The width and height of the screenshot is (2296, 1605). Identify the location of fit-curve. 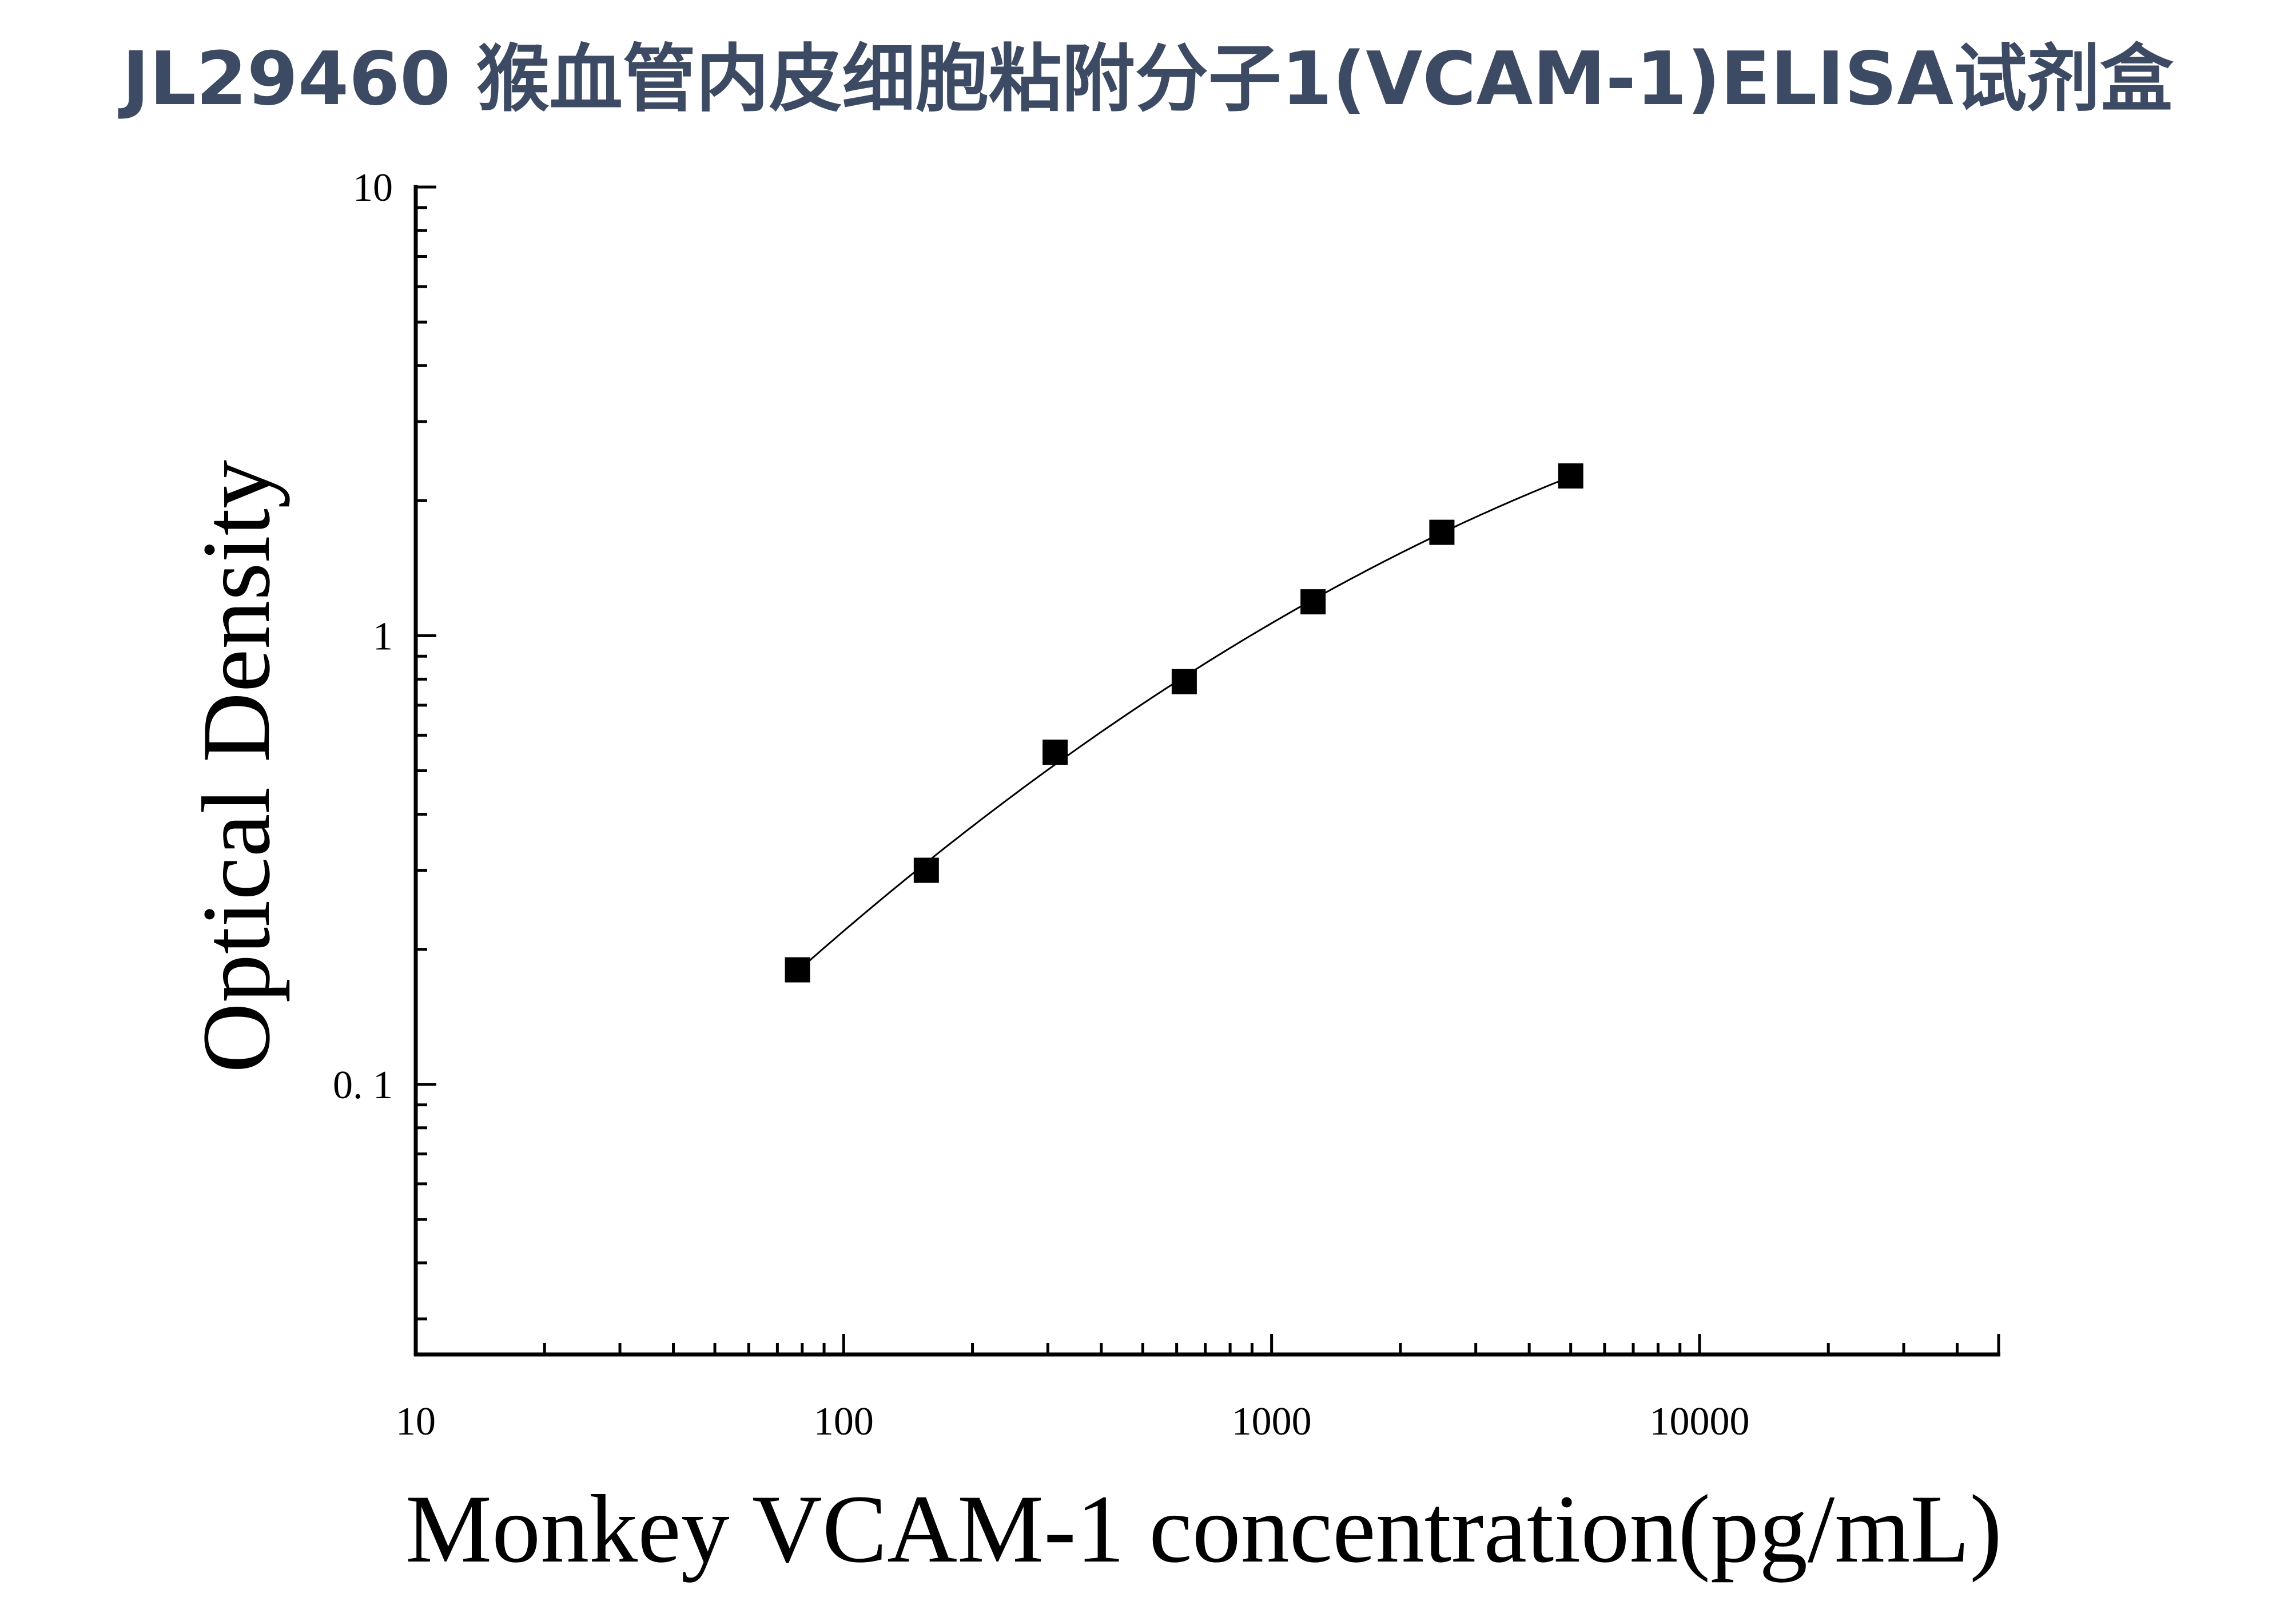
(1184, 724).